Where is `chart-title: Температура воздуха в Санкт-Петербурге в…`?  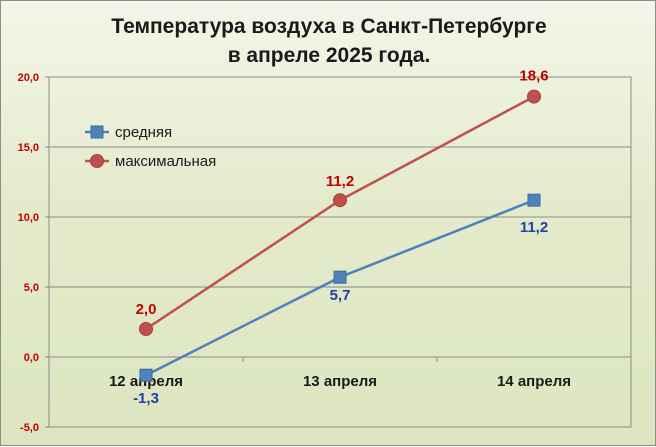 chart-title: Температура воздуха в Санкт-Петербурге в… is located at coordinates (328, 41).